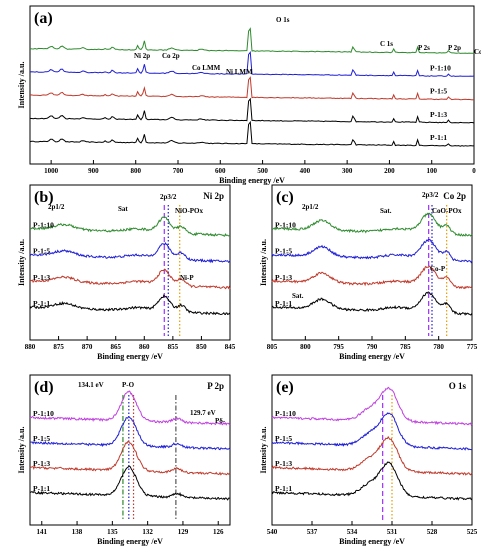 This screenshot has height=550, width=481. Describe the element at coordinates (347, 171) in the screenshot. I see `x-tick-label: 300` at that location.